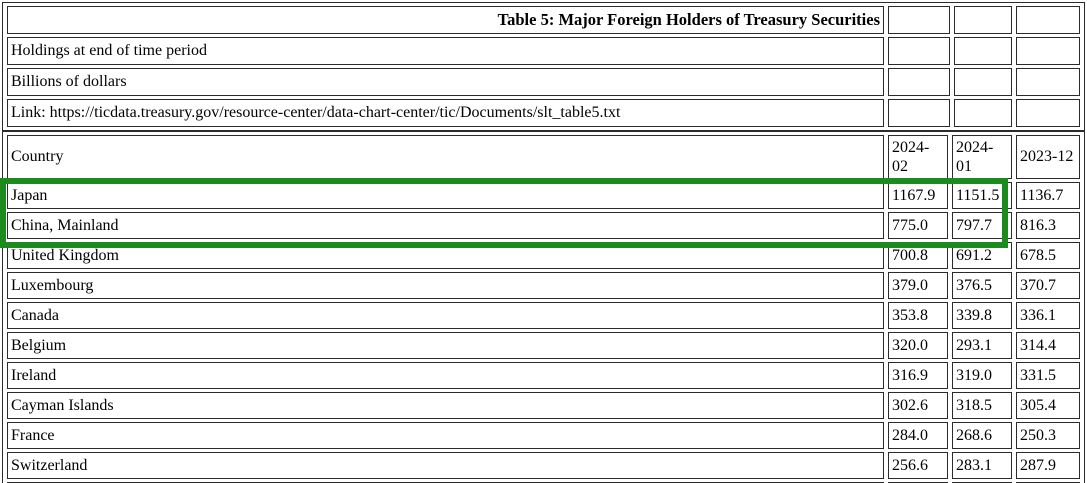 The height and width of the screenshot is (483, 1087). What do you see at coordinates (982, 315) in the screenshot?
I see `value-cell: 339.8` at bounding box center [982, 315].